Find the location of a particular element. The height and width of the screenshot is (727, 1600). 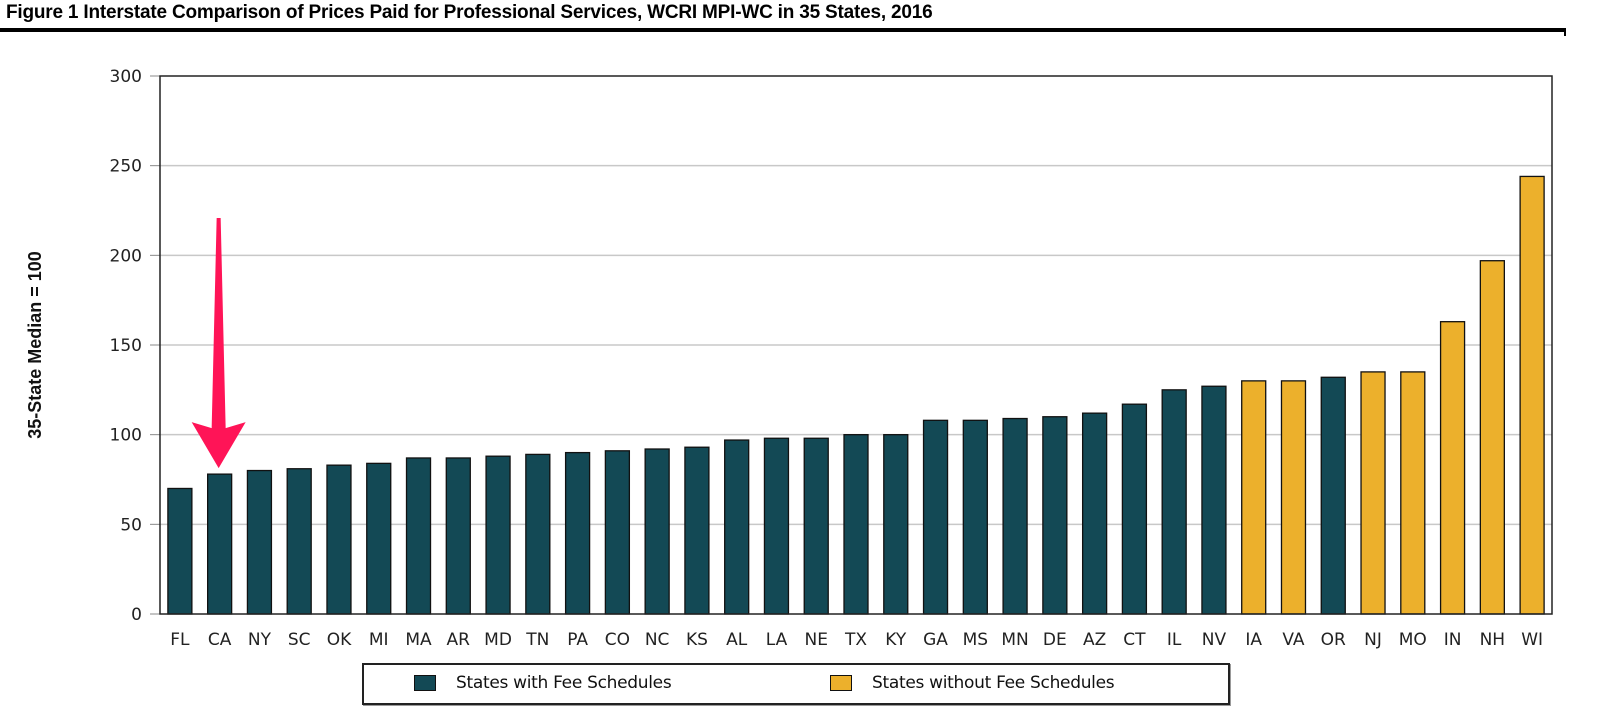

x-tick-label-NY: NY is located at coordinates (260, 640).